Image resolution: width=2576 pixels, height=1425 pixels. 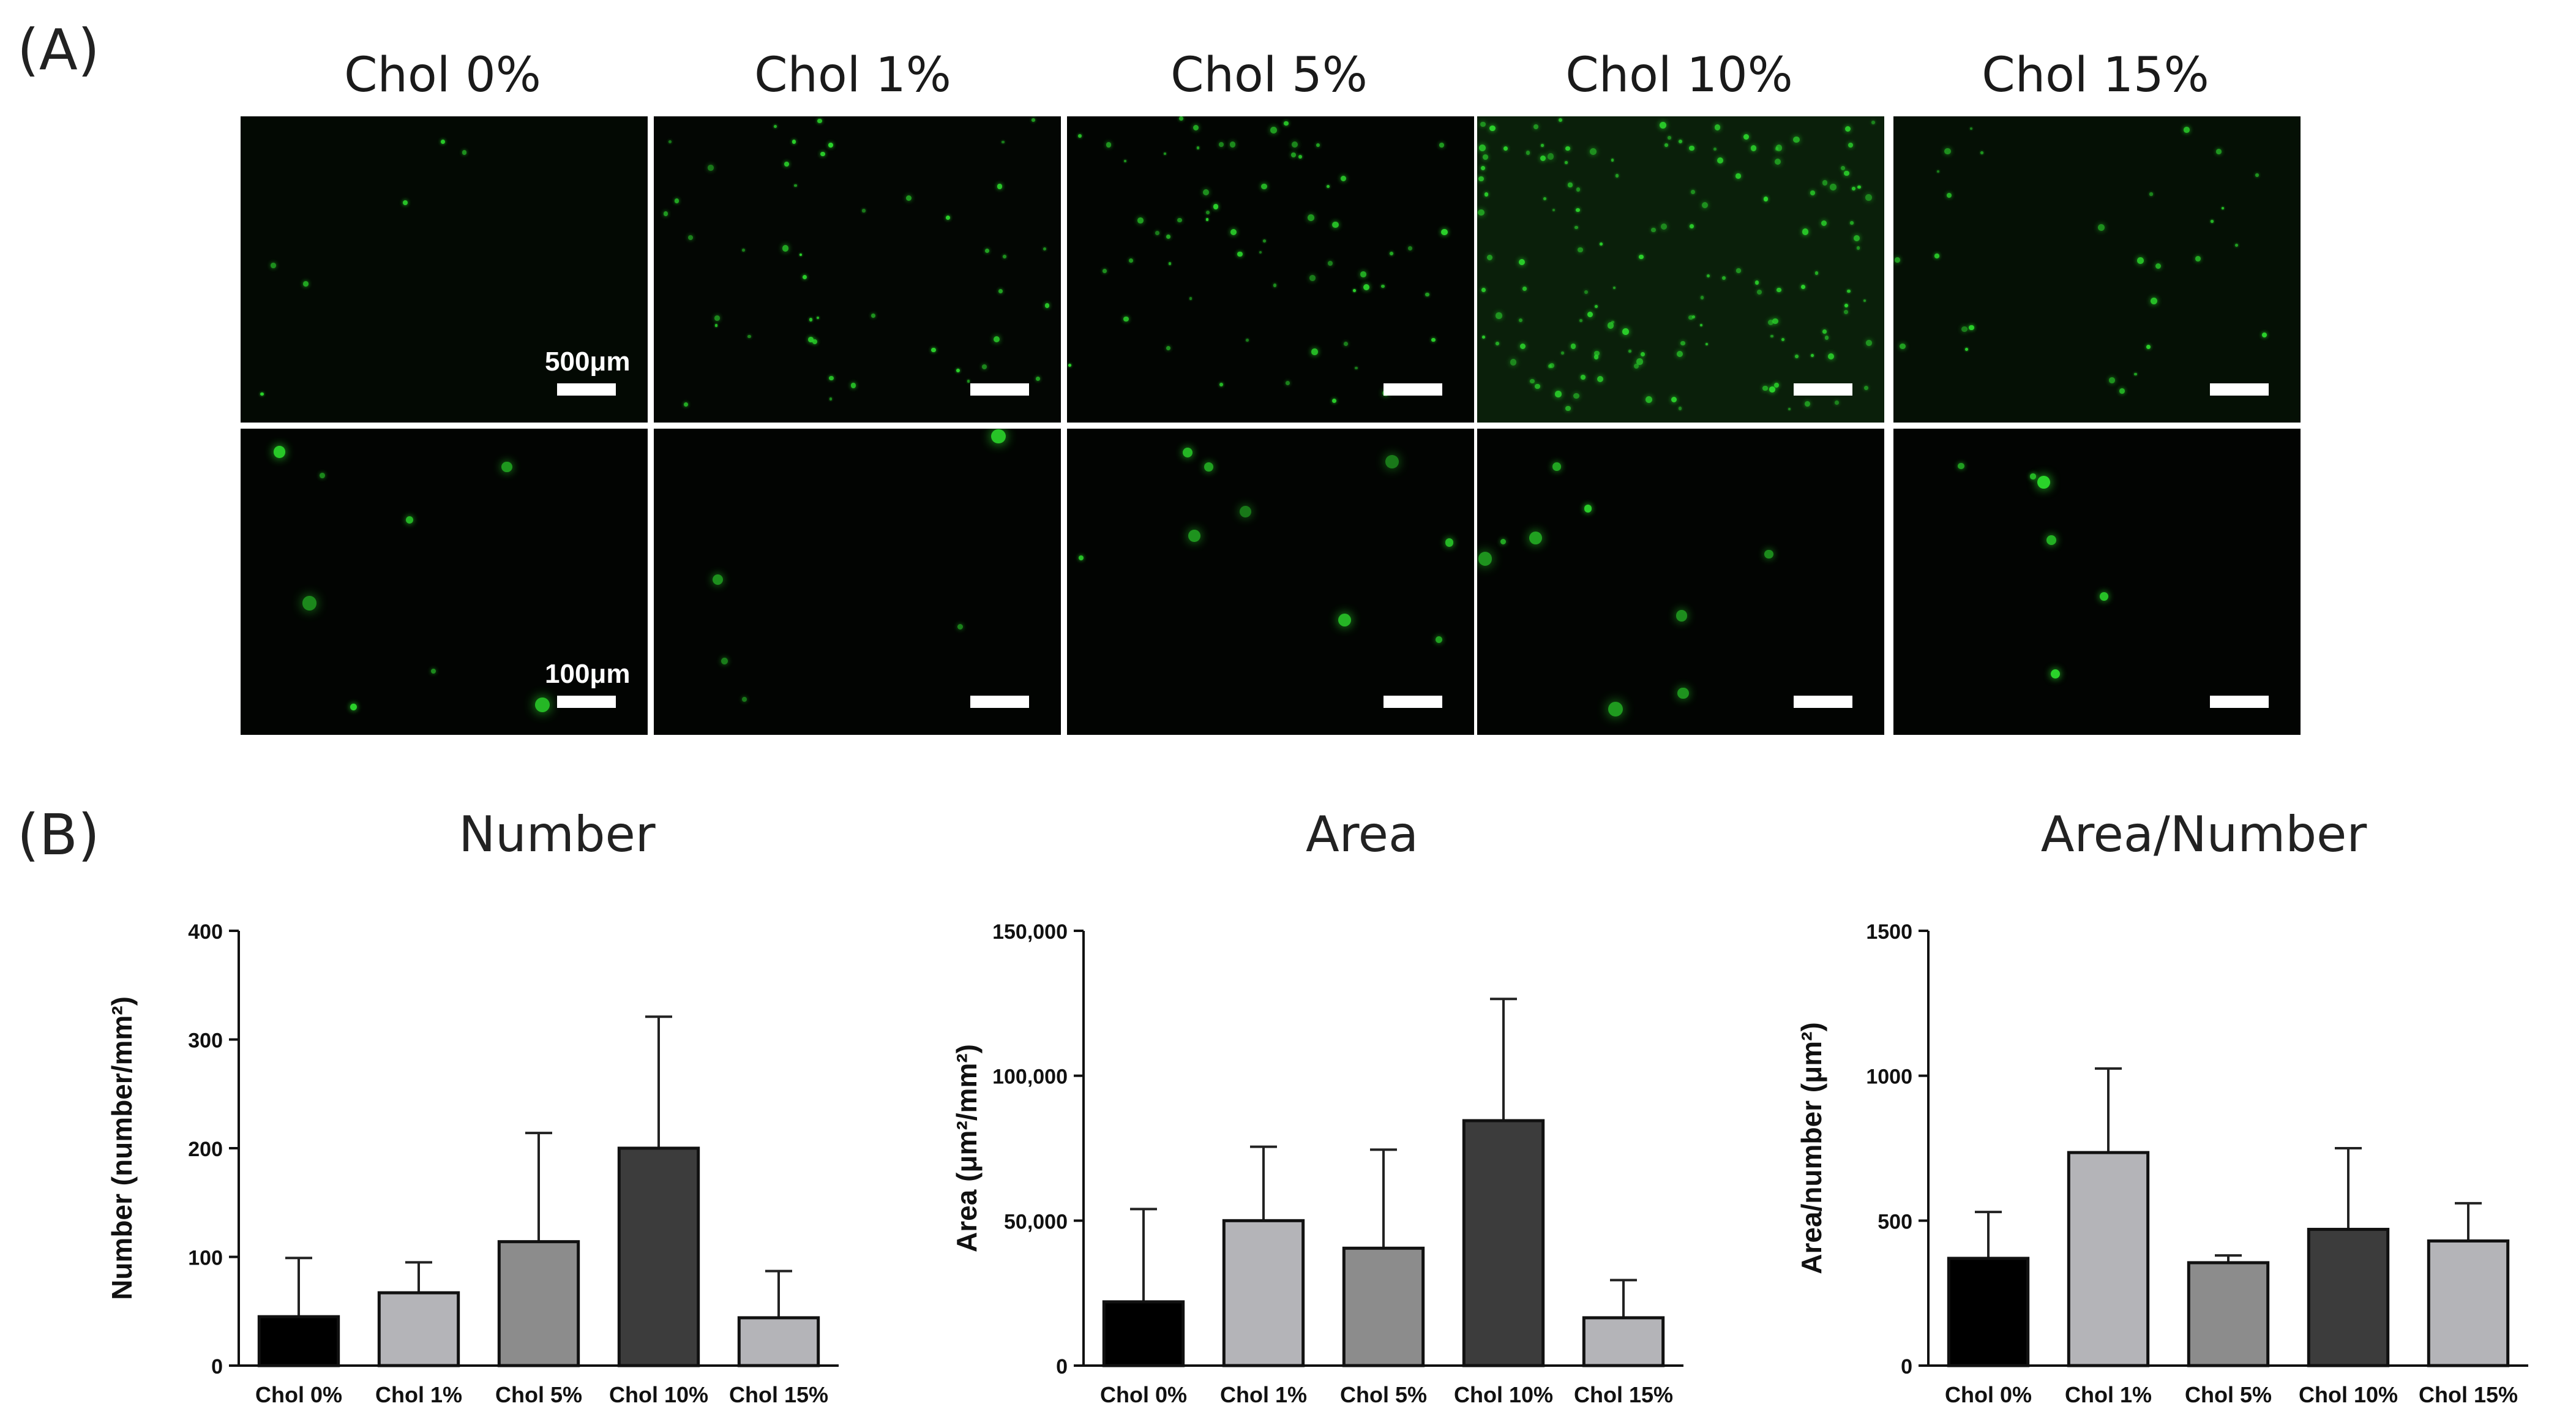 I want to click on condition-label-chol-0: Chol 0%, so click(x=442, y=75).